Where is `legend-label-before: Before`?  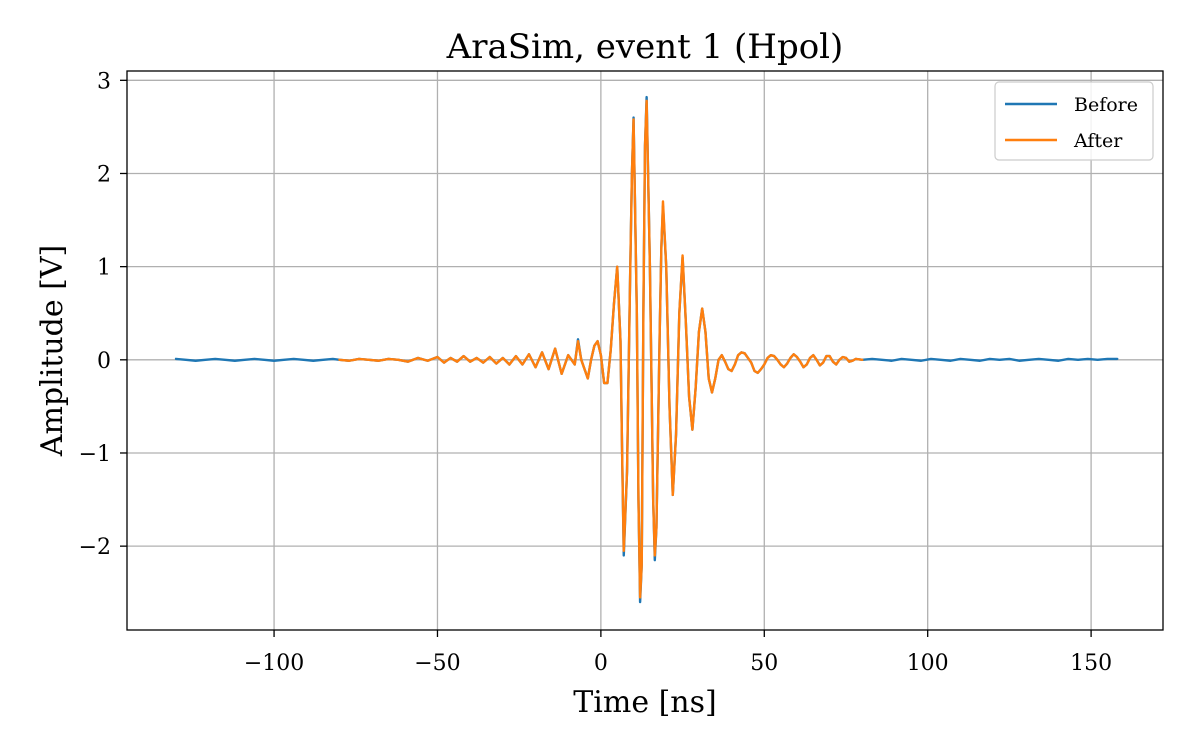
legend-label-before: Before is located at coordinates (1106, 105).